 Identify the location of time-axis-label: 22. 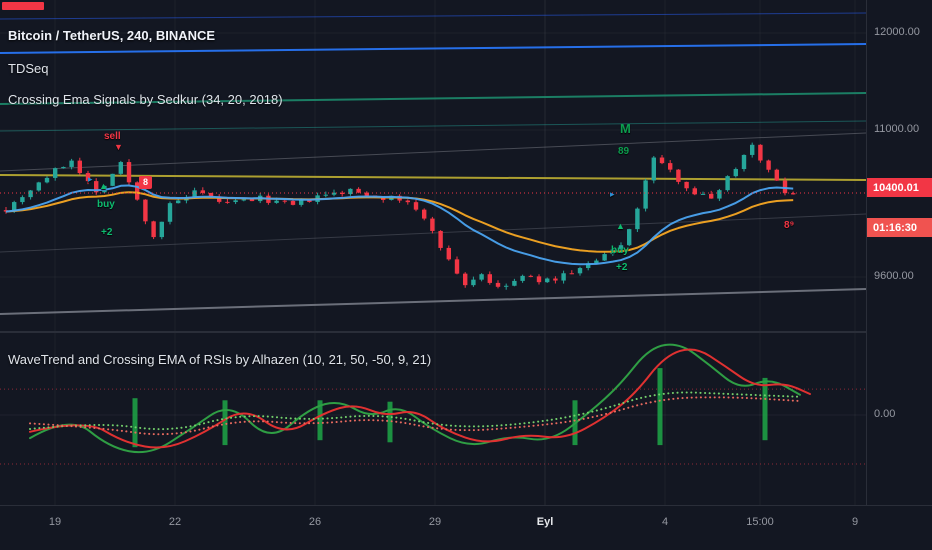
(175, 522).